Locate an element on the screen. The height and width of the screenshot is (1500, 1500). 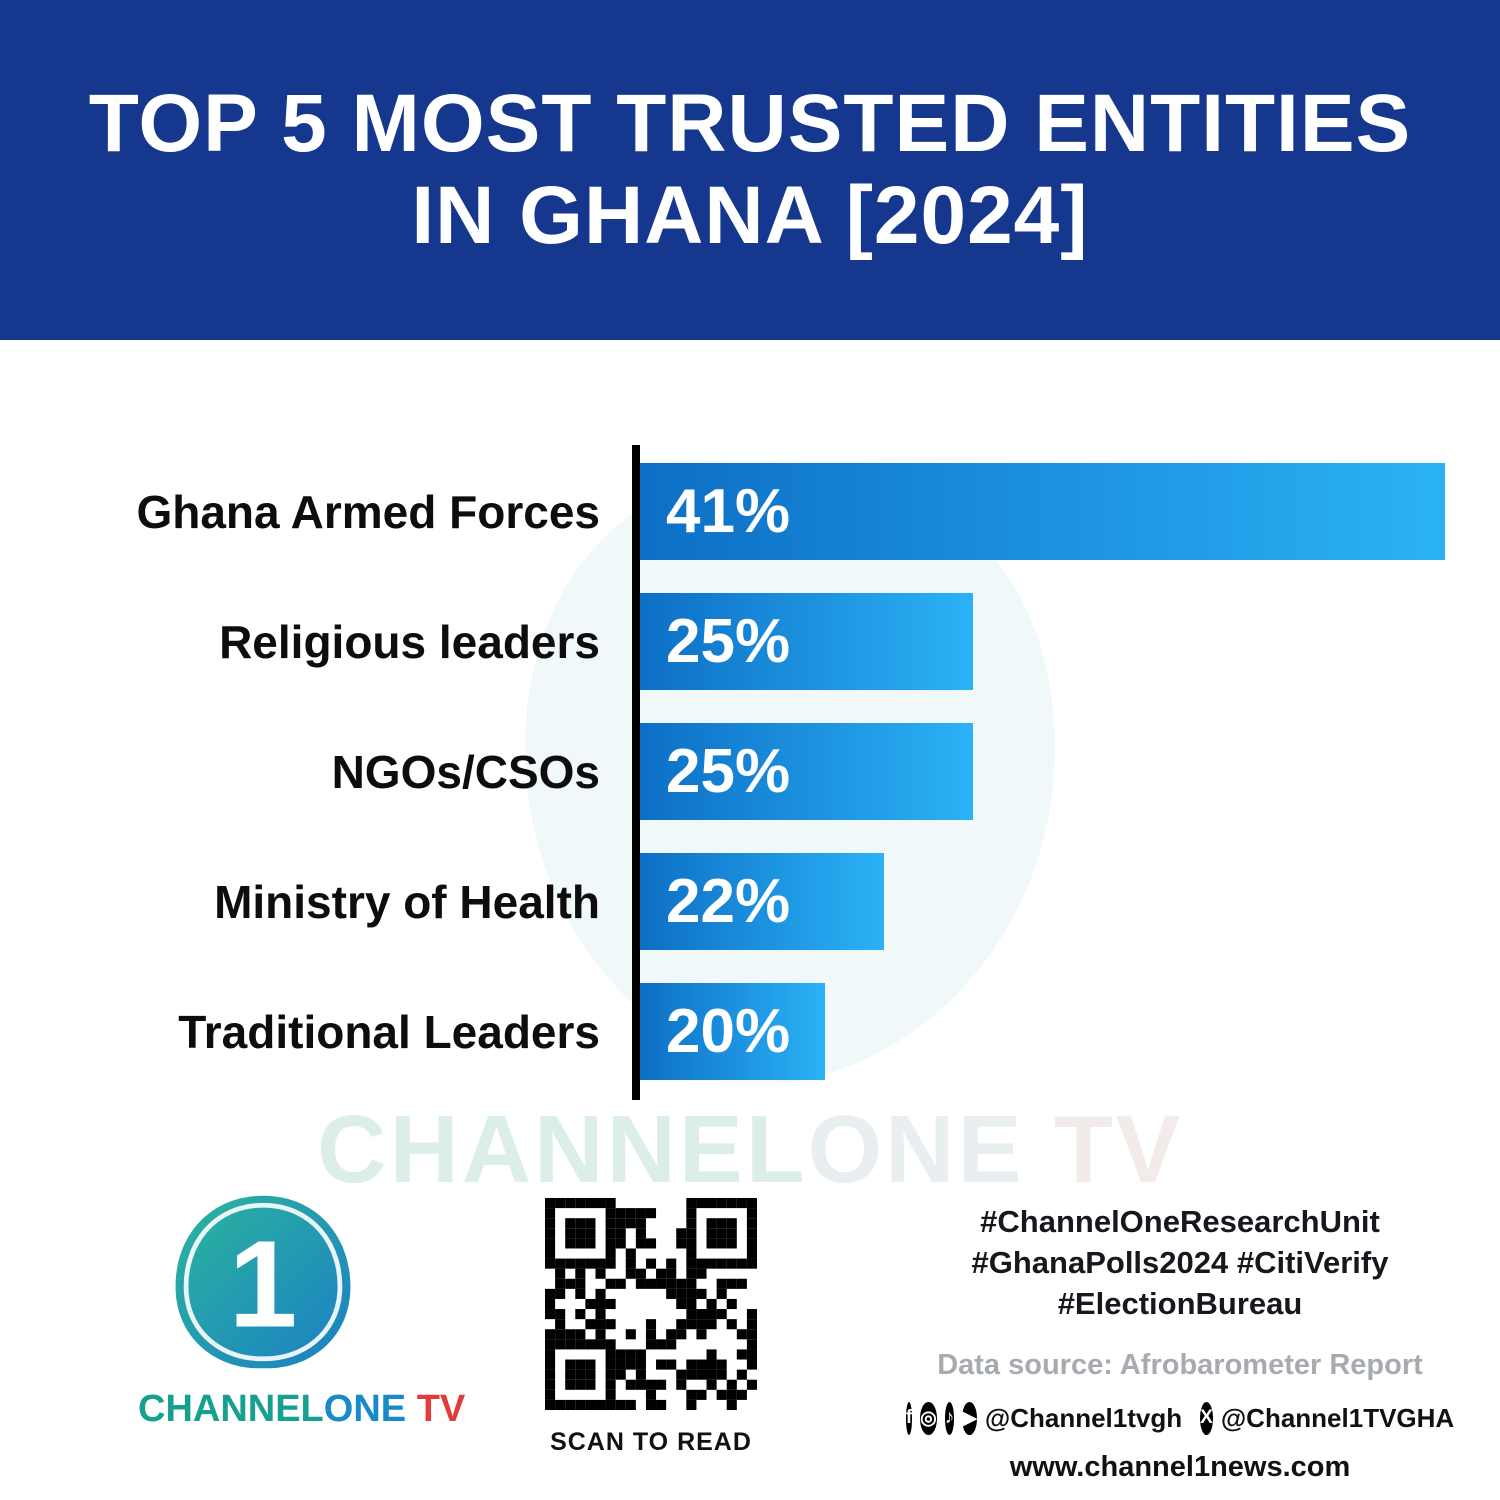
social-row: f ◎ ♪ ▶ @Channel1tvgh X @Channel1TVGHA is located at coordinates (1179, 1418).